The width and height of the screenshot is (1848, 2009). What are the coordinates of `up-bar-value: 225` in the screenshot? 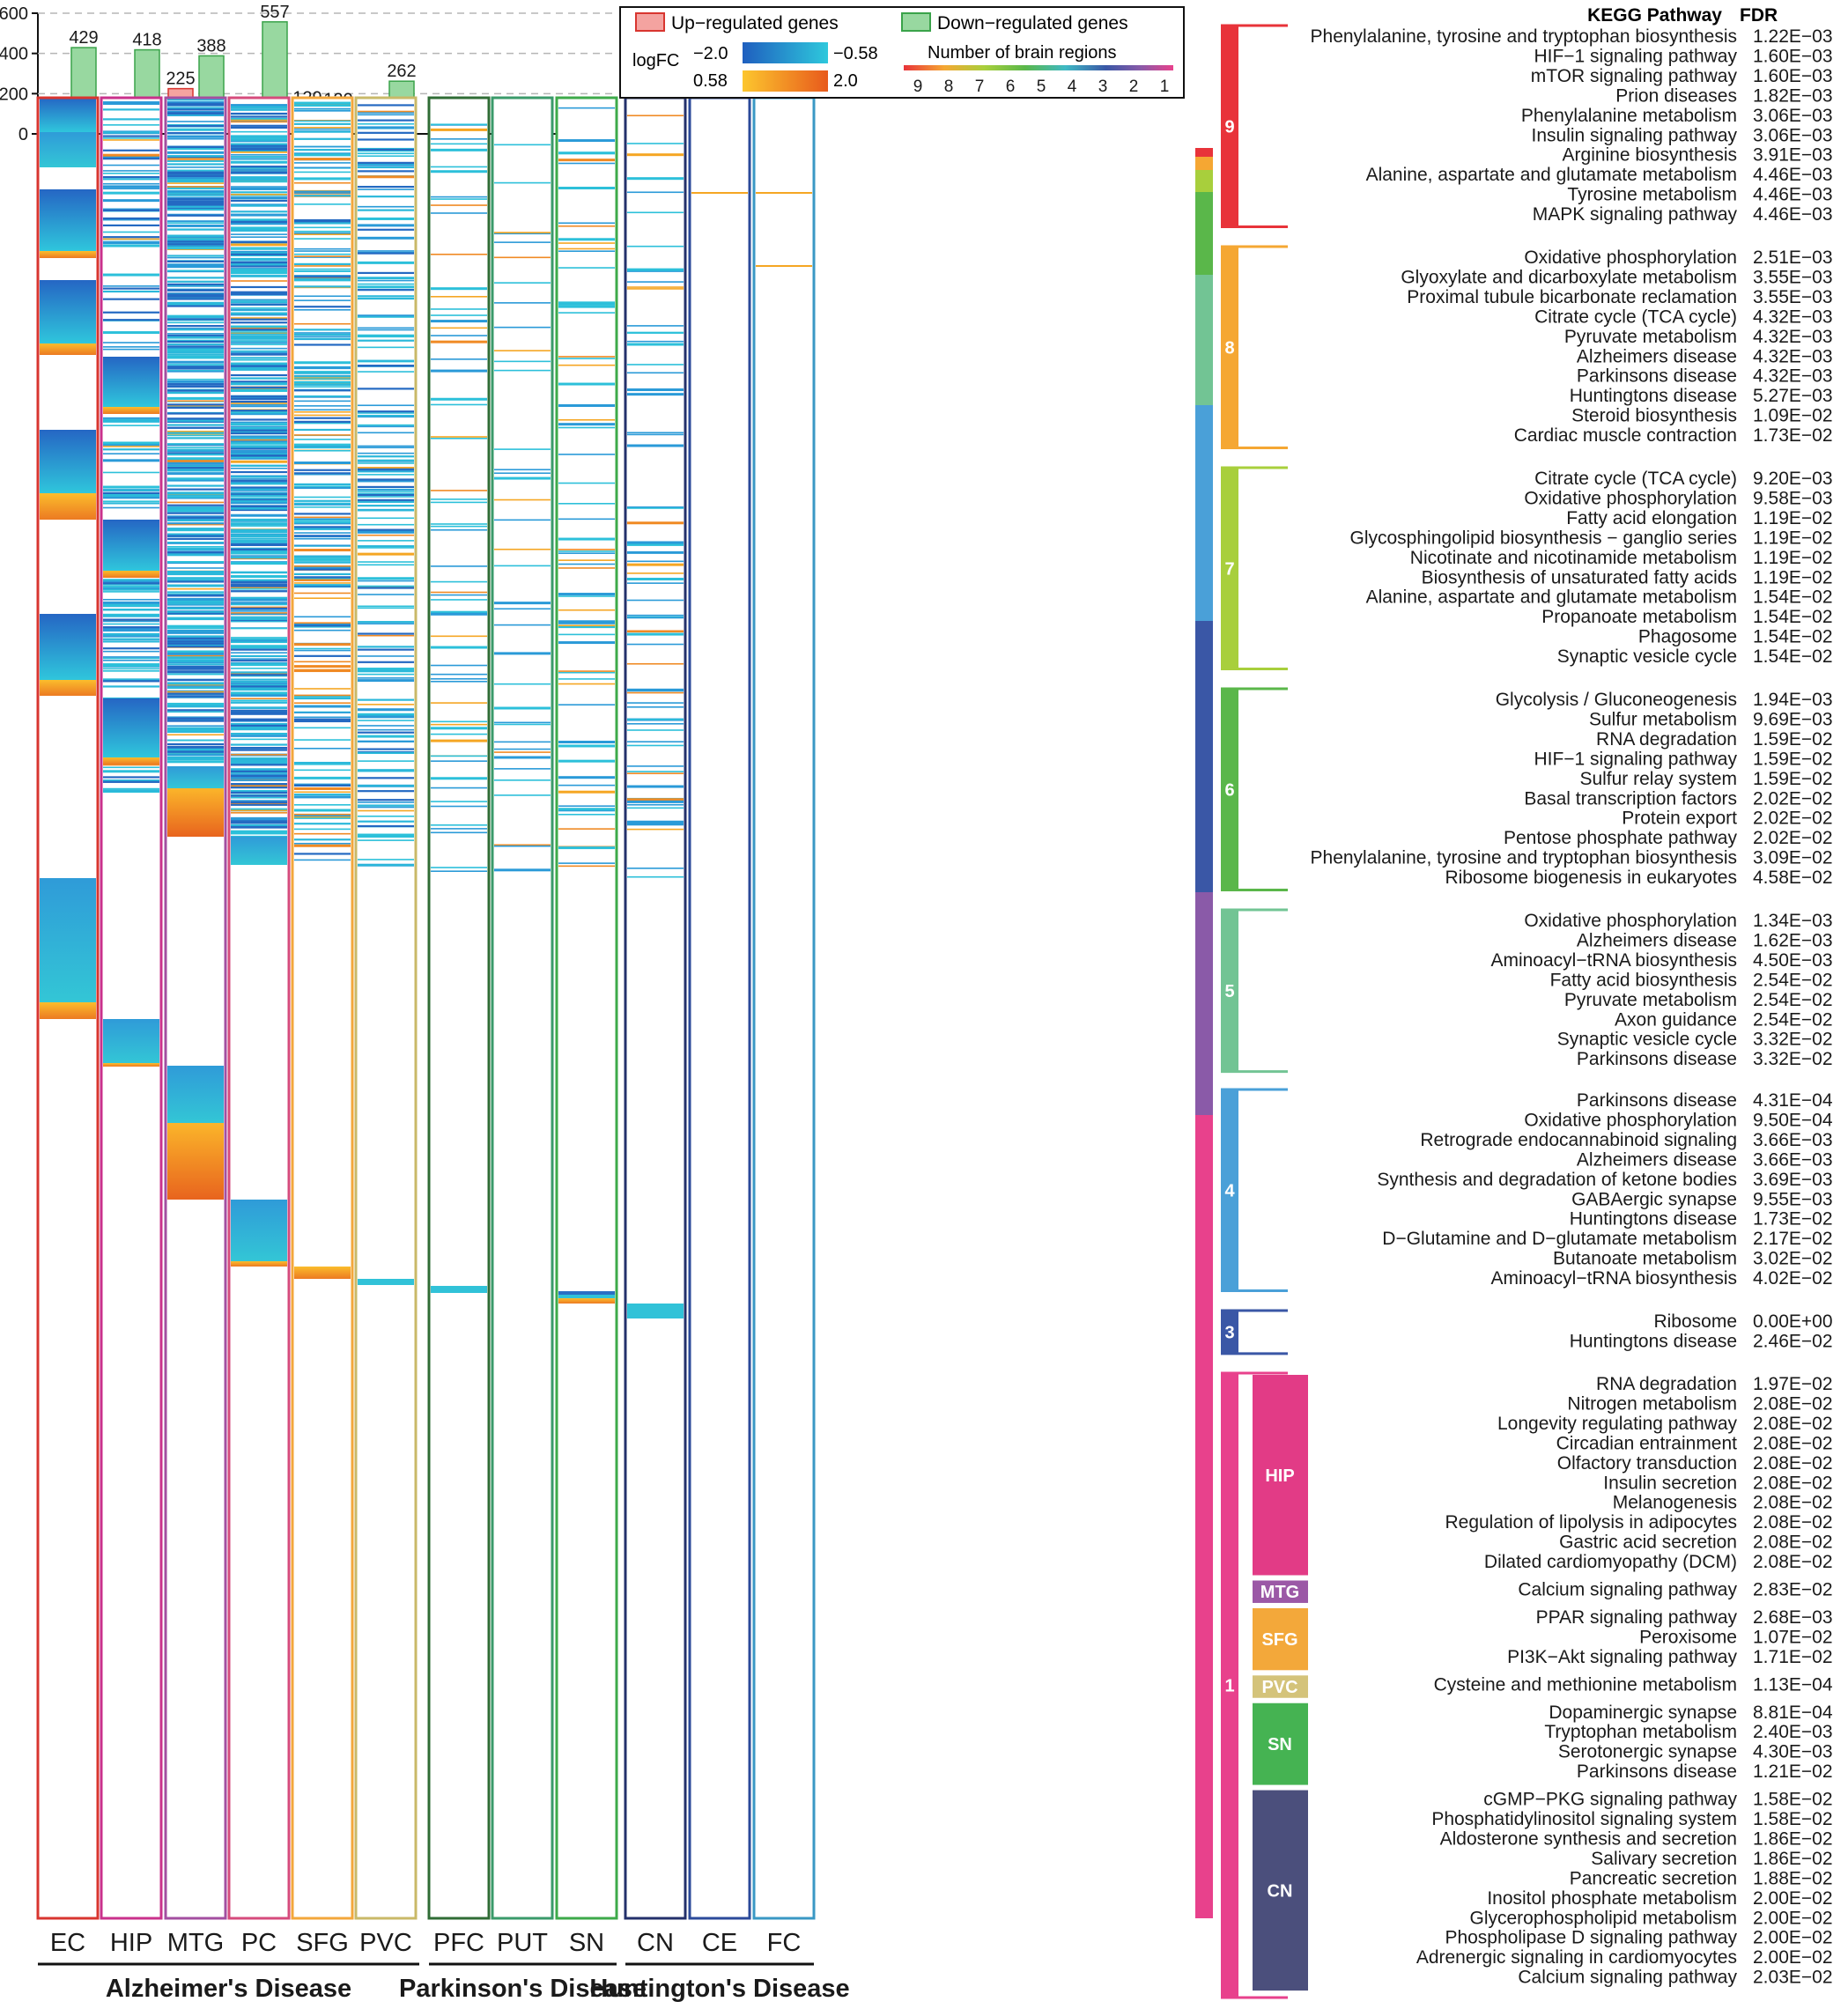 It's located at (180, 79).